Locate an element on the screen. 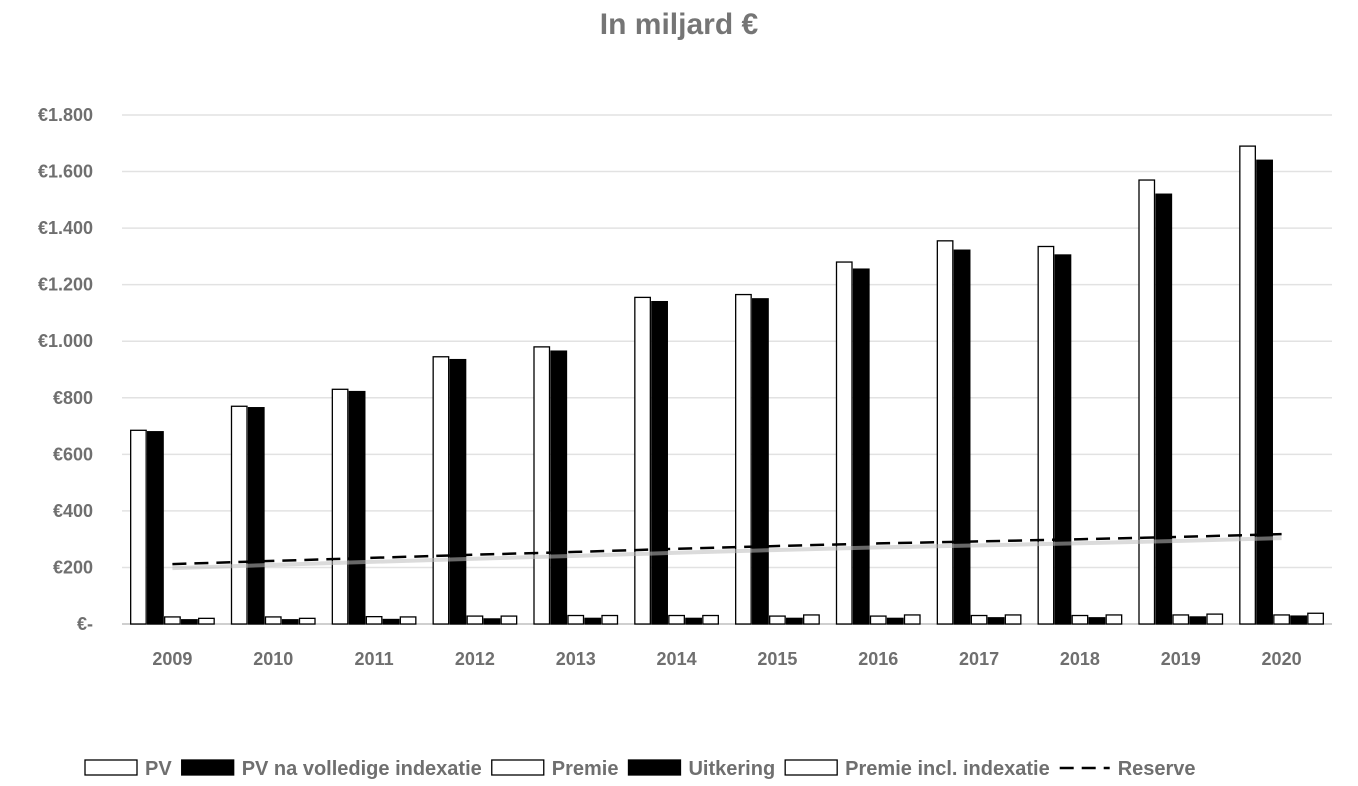 Image resolution: width=1358 pixels, height=786 pixels. bar-premie-2020 is located at coordinates (1281, 619).